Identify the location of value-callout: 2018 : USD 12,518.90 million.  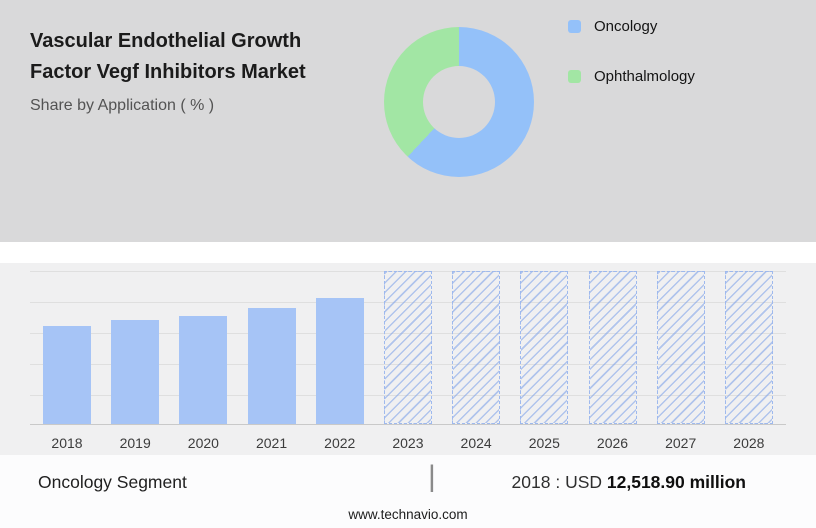
(629, 482).